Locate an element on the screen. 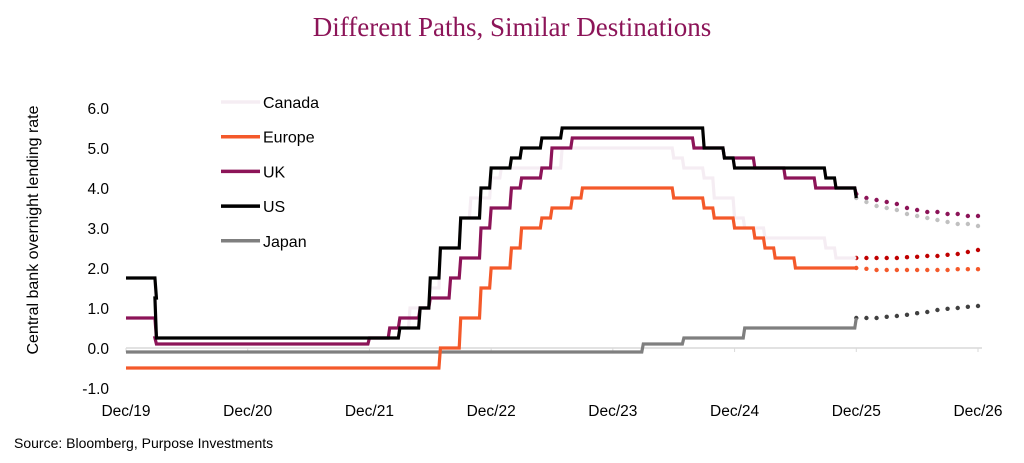 This screenshot has height=463, width=1024. y-tick-label: 4.0 is located at coordinates (98, 189).